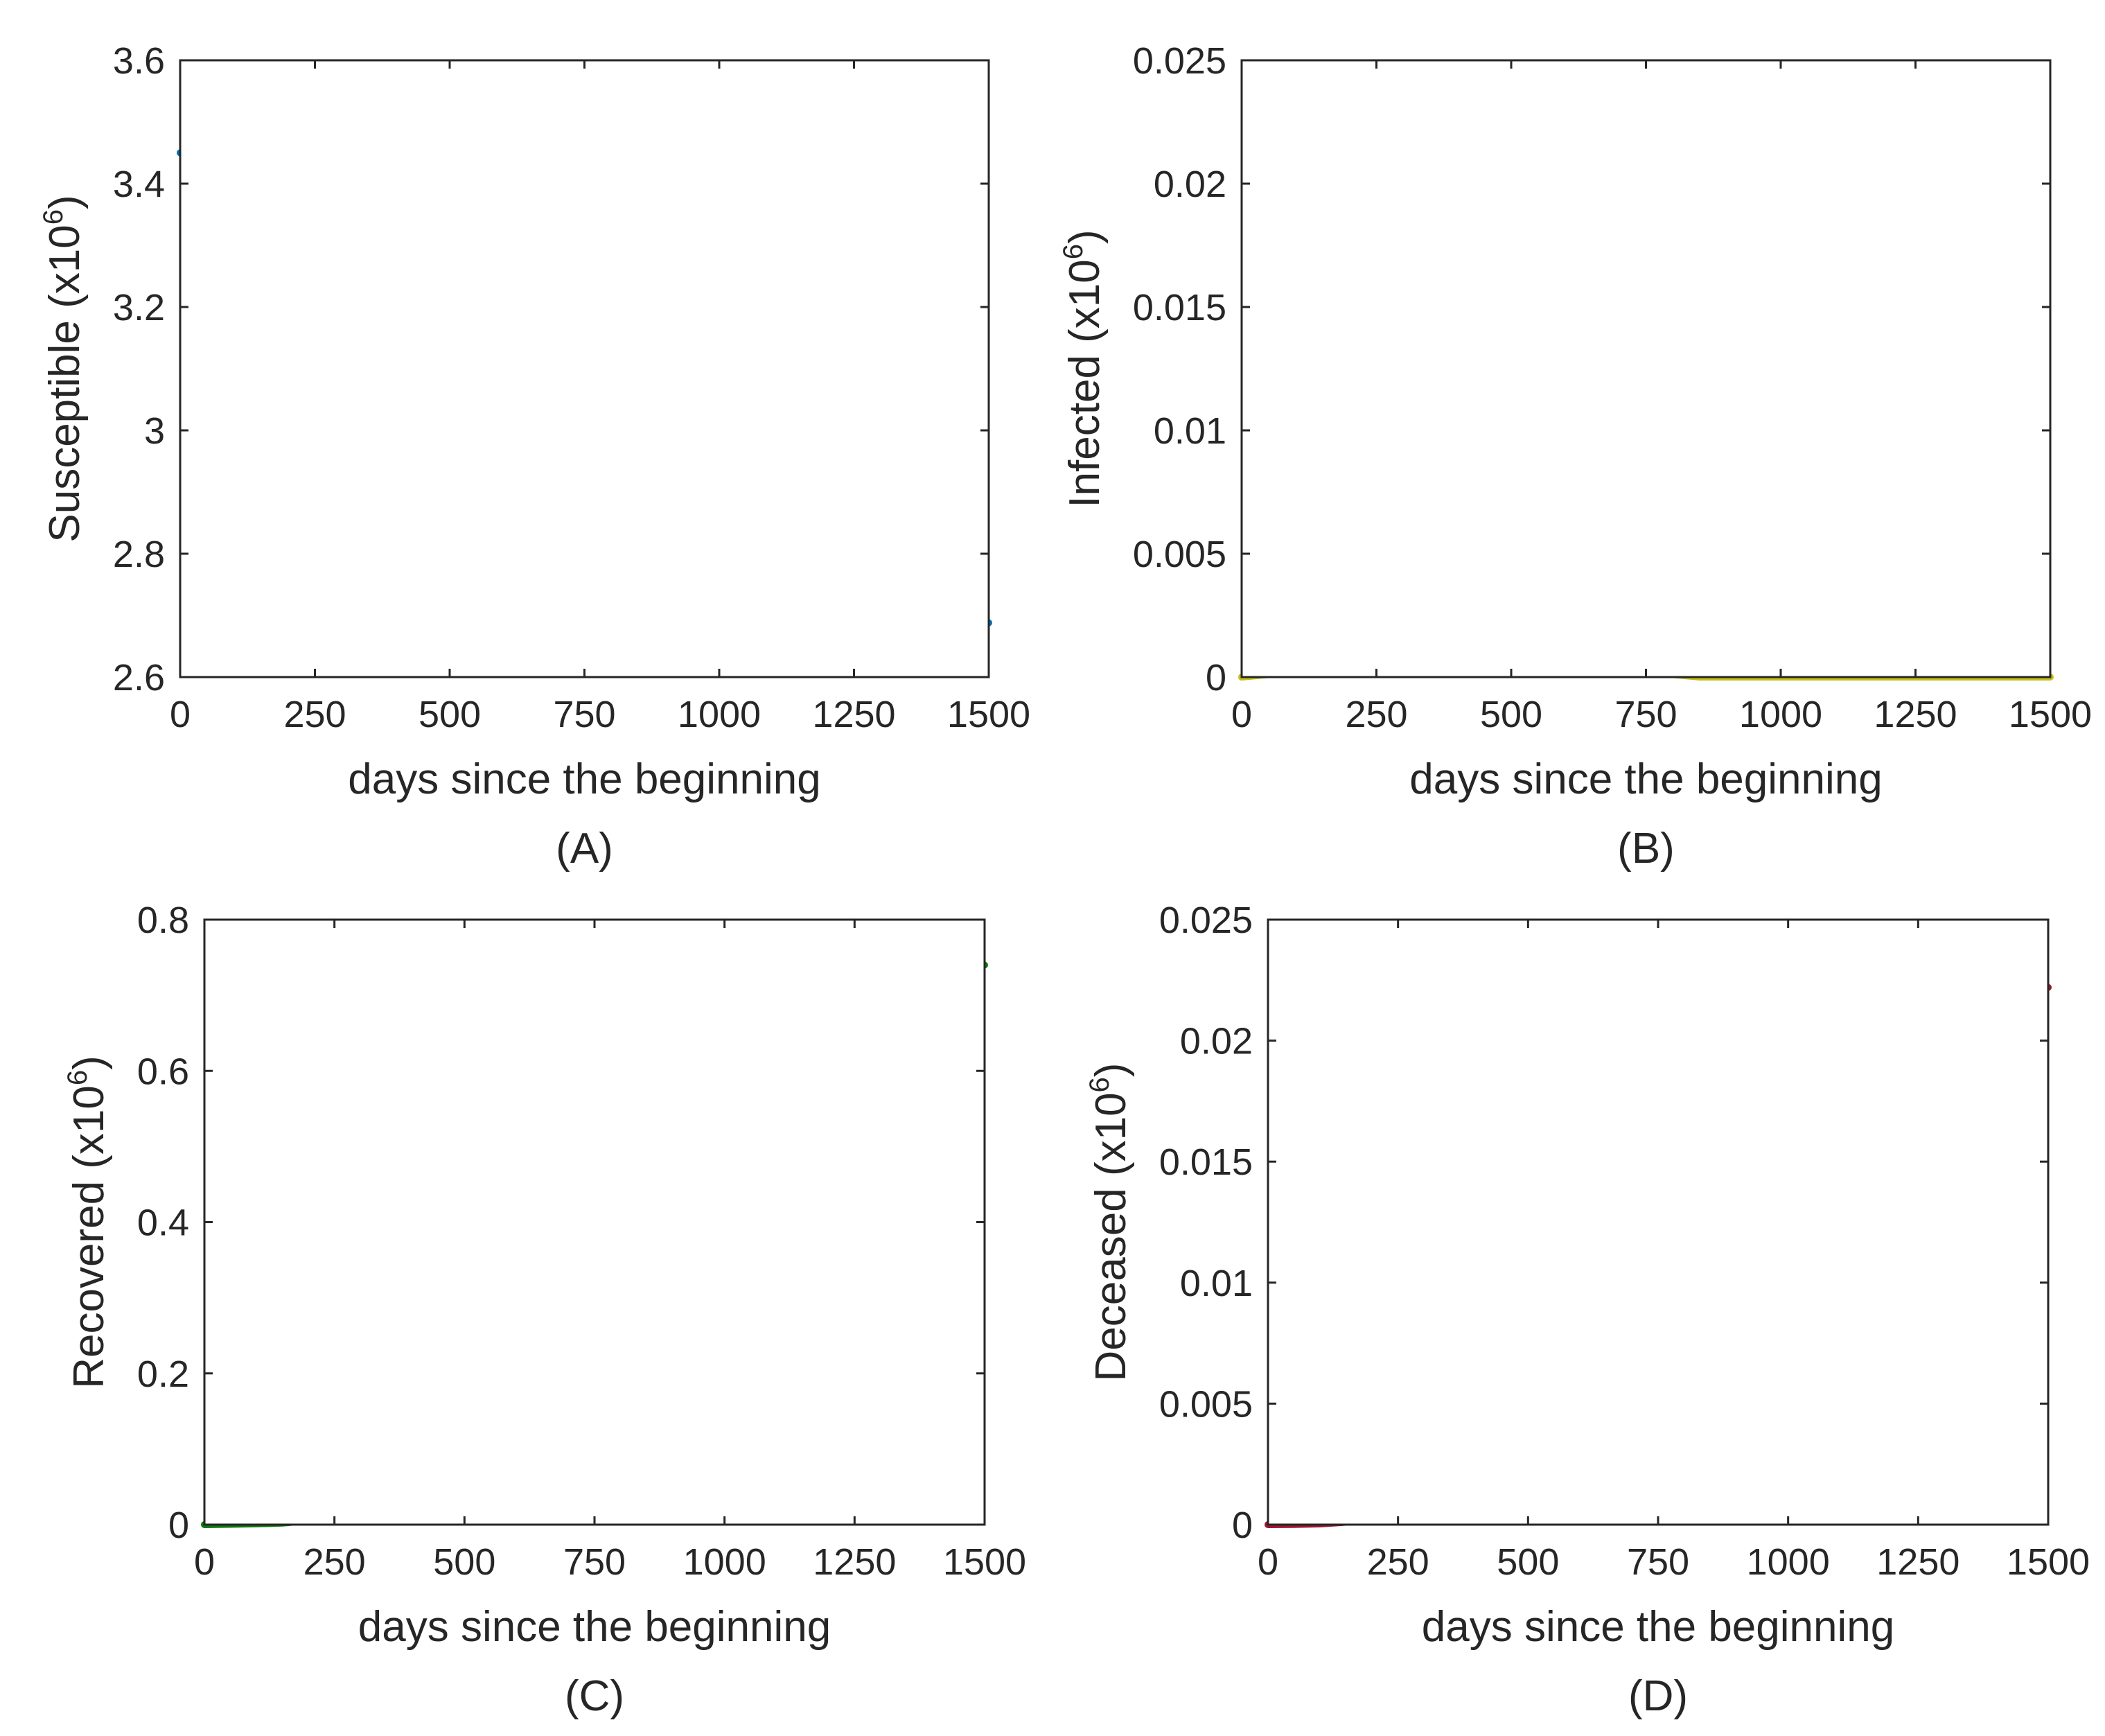  What do you see at coordinates (594, 1562) in the screenshot?
I see `chart-c-x-tick-label: 750` at bounding box center [594, 1562].